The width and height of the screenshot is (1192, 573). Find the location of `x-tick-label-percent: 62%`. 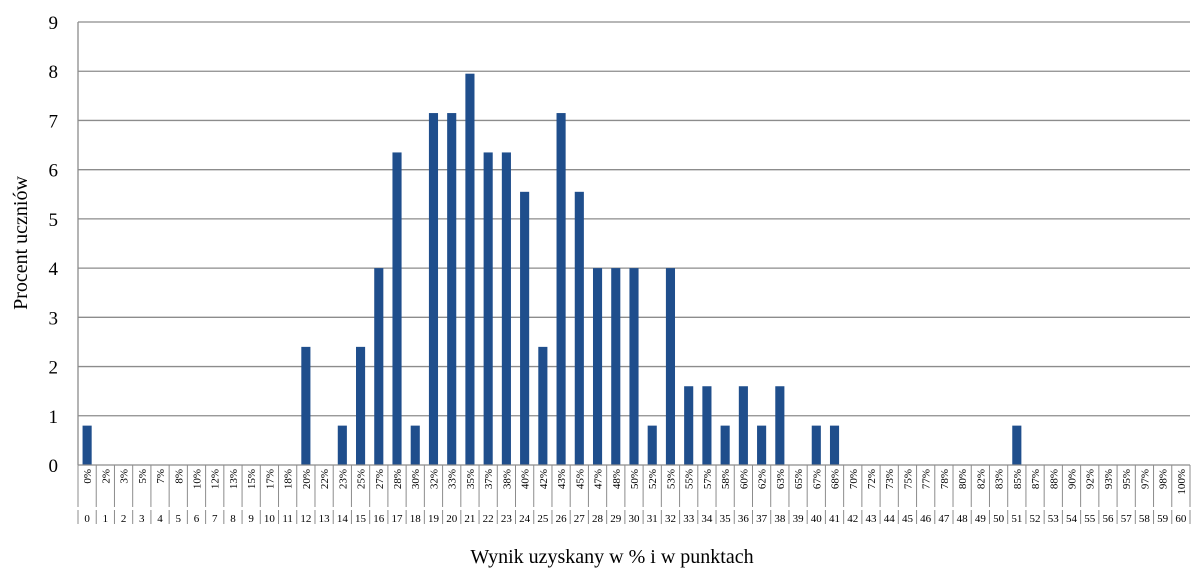

x-tick-label-percent: 62% is located at coordinates (763, 479).